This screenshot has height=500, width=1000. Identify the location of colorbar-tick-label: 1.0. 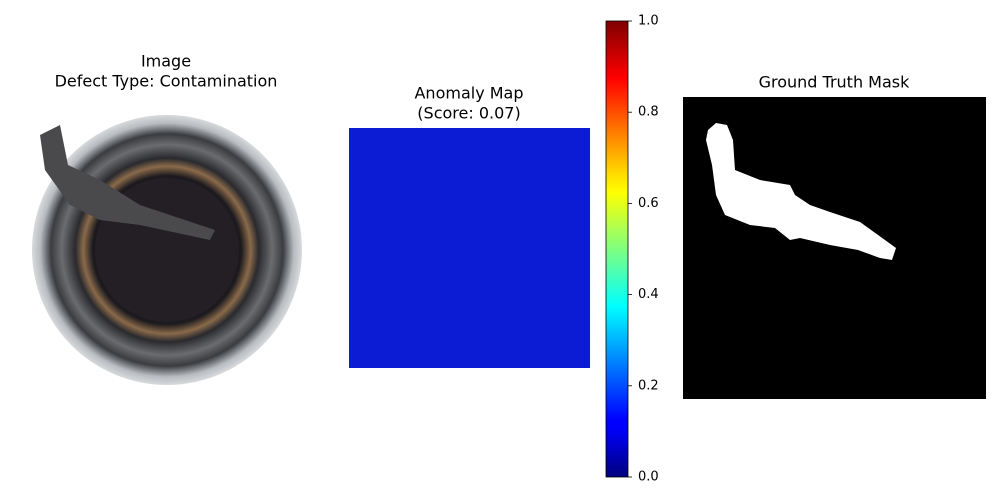
(648, 21).